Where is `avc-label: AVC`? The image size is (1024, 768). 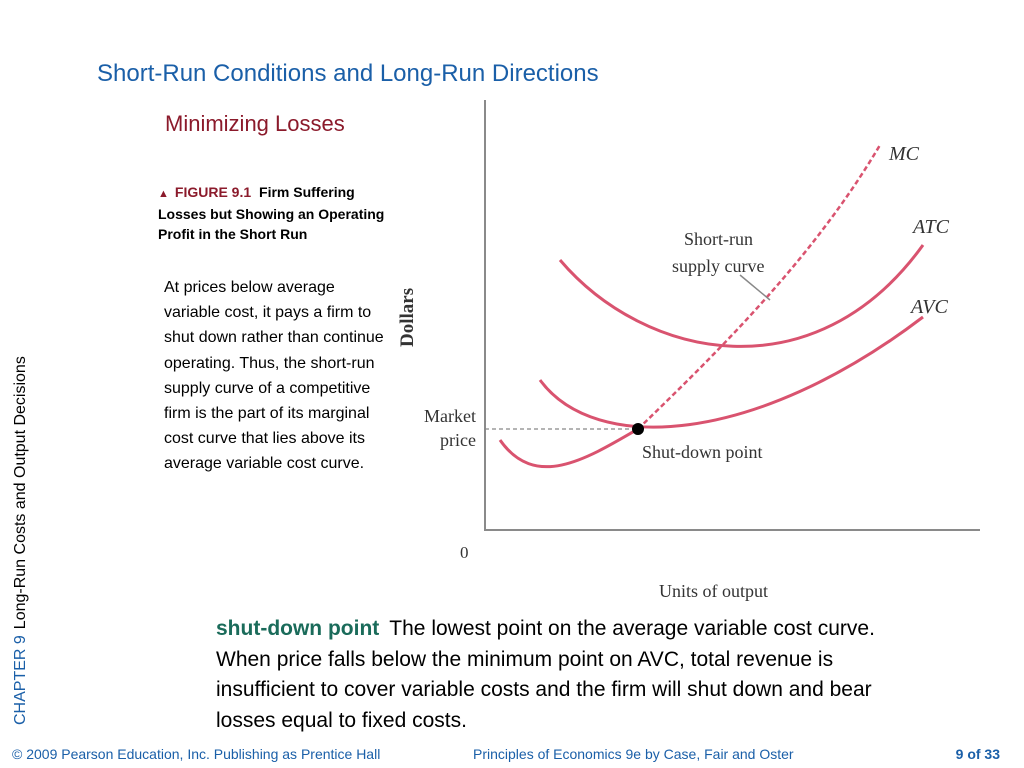
avc-label: AVC is located at coordinates (928, 307).